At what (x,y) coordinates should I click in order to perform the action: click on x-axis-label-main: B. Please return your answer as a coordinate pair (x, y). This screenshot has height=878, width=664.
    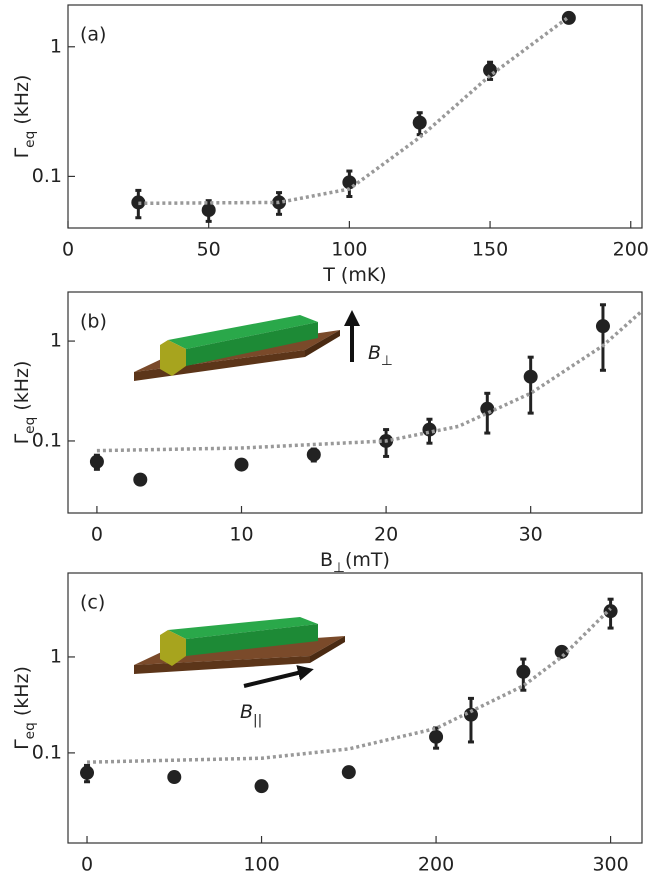
    Looking at the image, I should click on (326, 560).